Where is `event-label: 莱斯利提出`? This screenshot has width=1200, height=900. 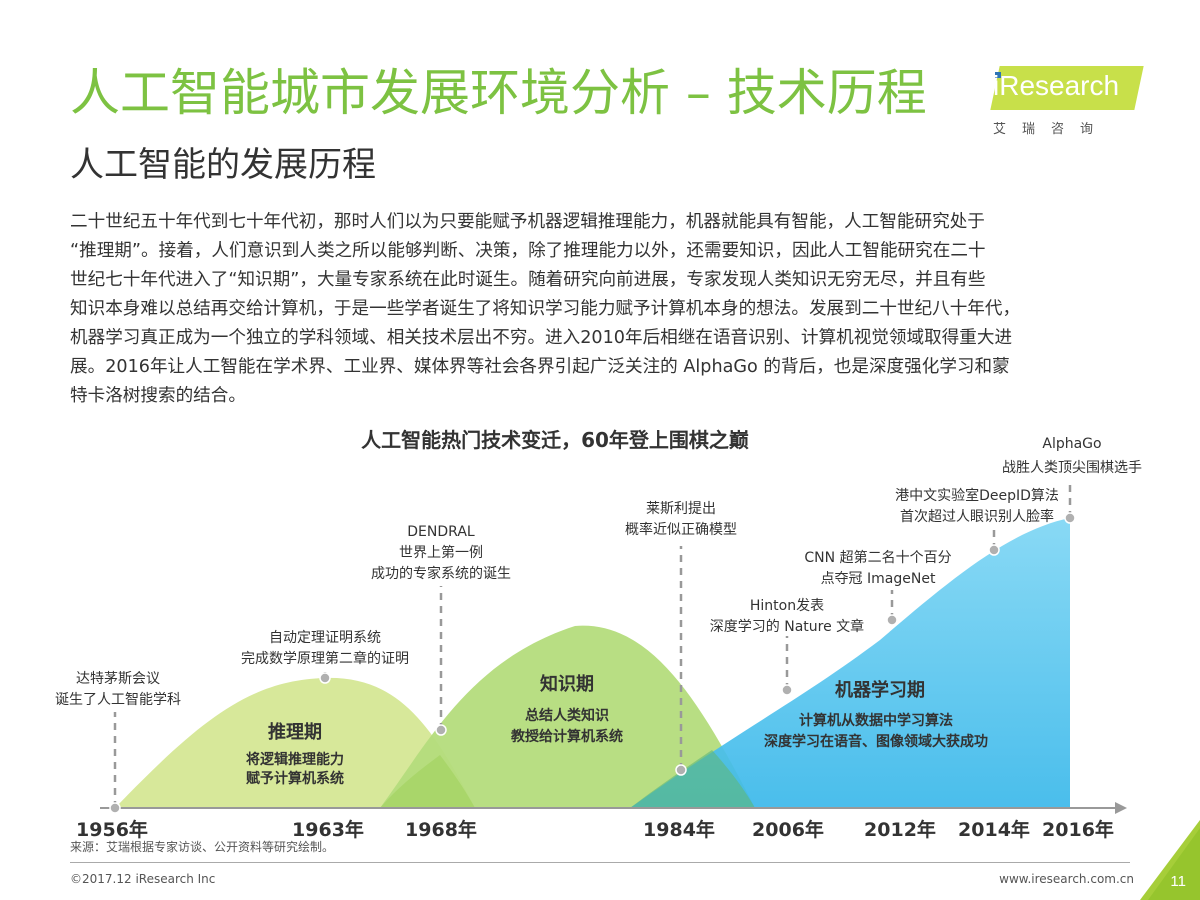
event-label: 莱斯利提出 is located at coordinates (681, 509).